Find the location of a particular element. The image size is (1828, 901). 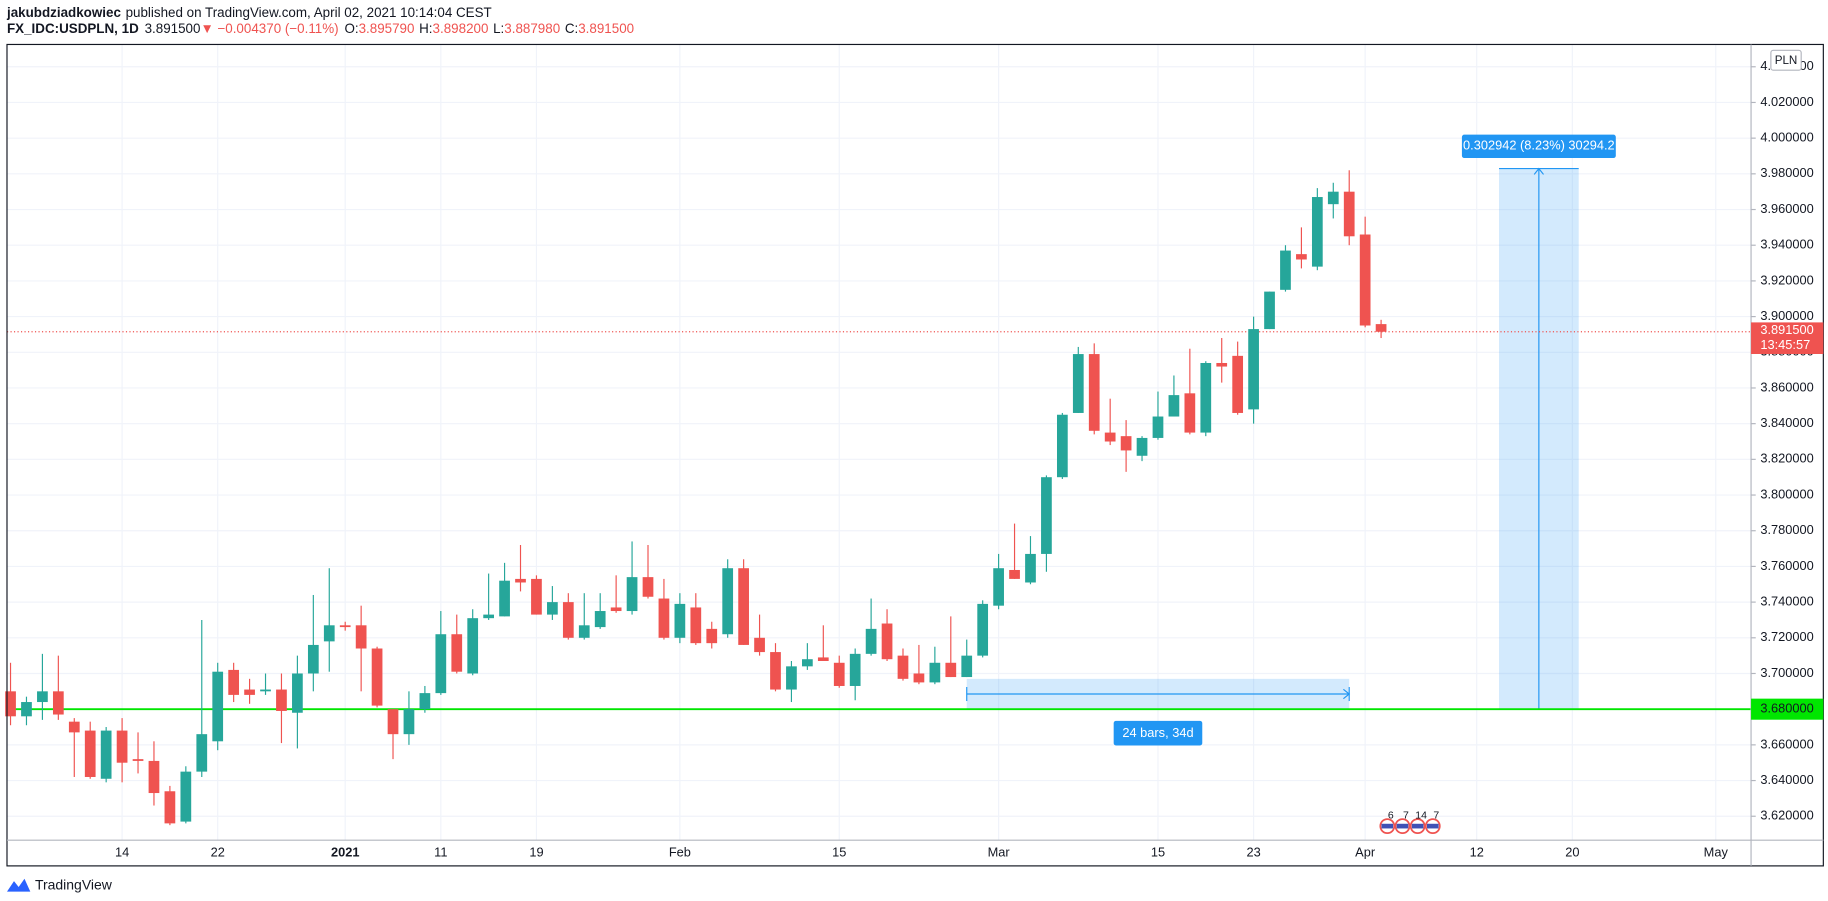

y-tick-label: 3.660000 is located at coordinates (1786, 743).